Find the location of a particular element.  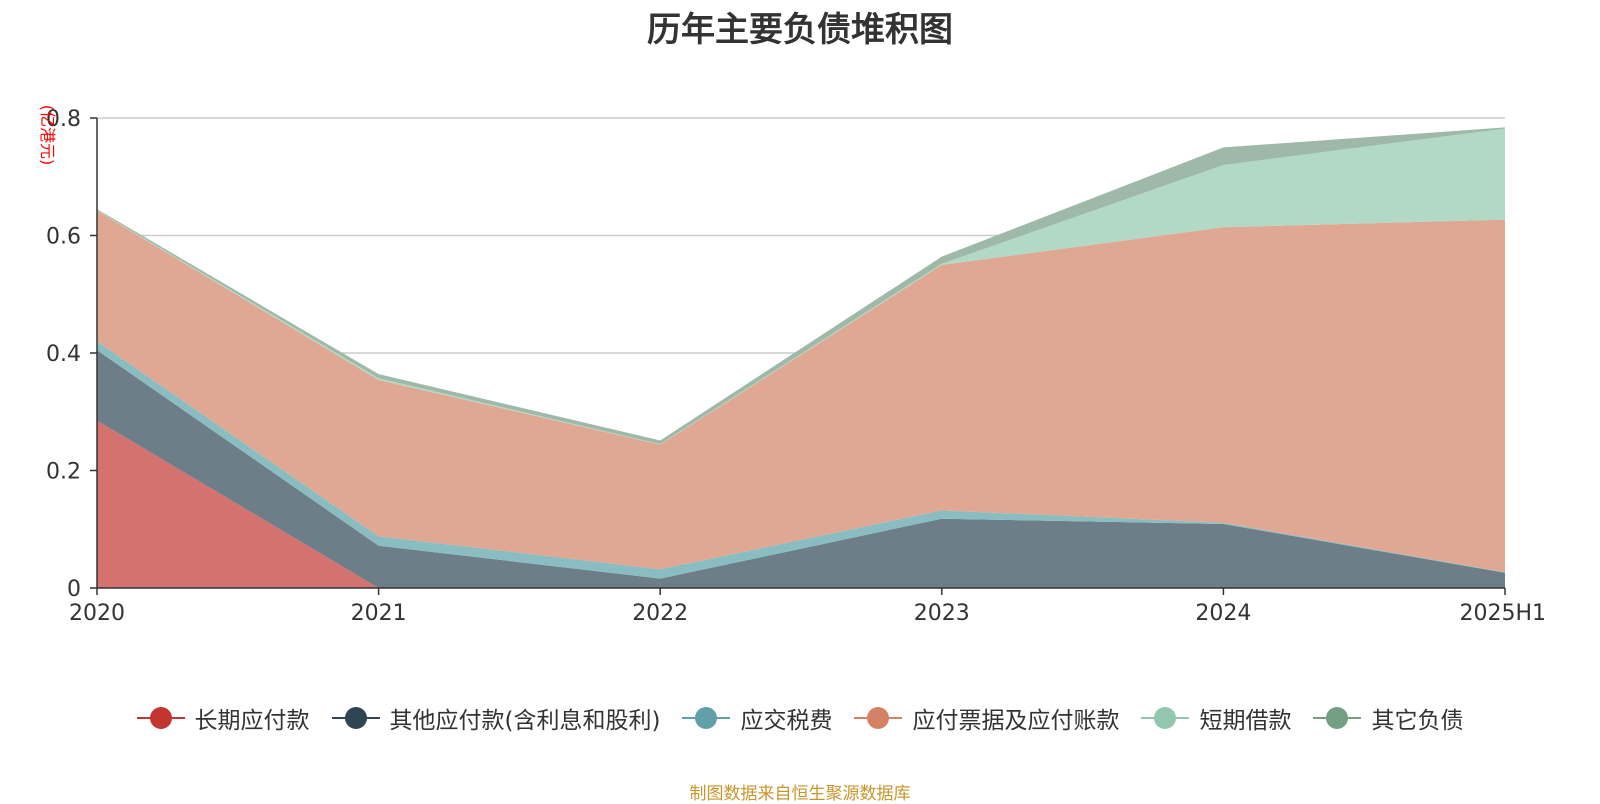

y-axis-label: (亿港元) is located at coordinates (47, 135).